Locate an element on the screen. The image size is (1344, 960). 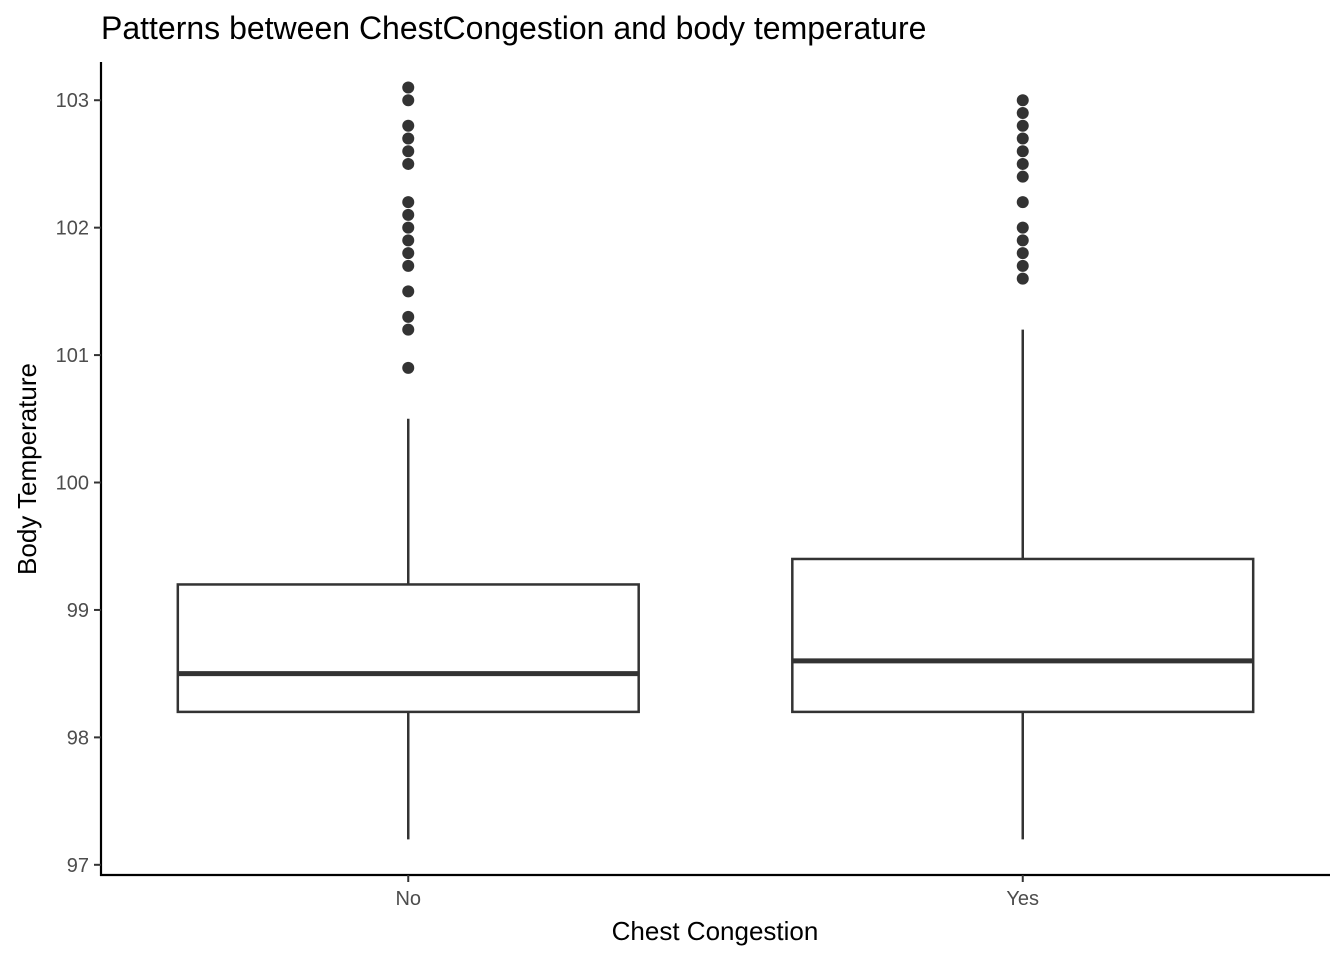
y-tick-label: 101 is located at coordinates (72, 356).